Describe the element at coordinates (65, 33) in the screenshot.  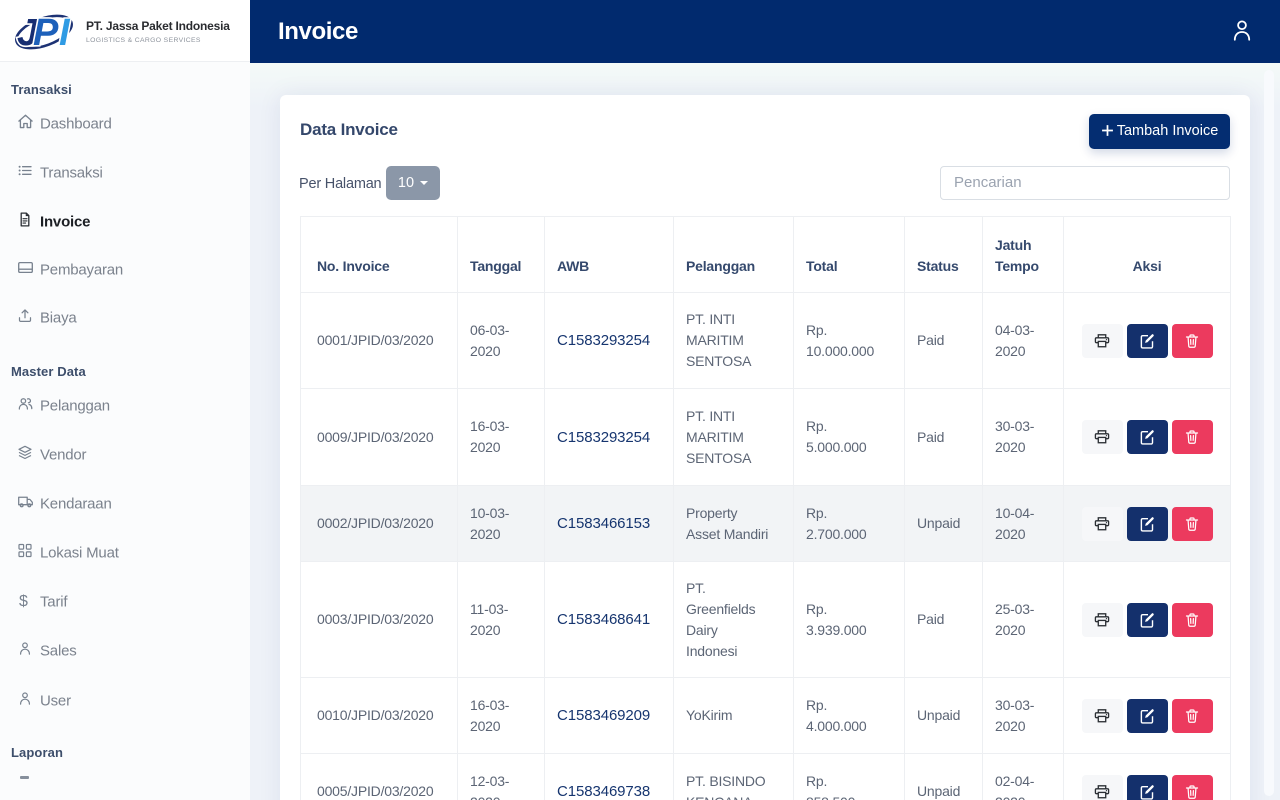
I see `svg-text: I` at that location.